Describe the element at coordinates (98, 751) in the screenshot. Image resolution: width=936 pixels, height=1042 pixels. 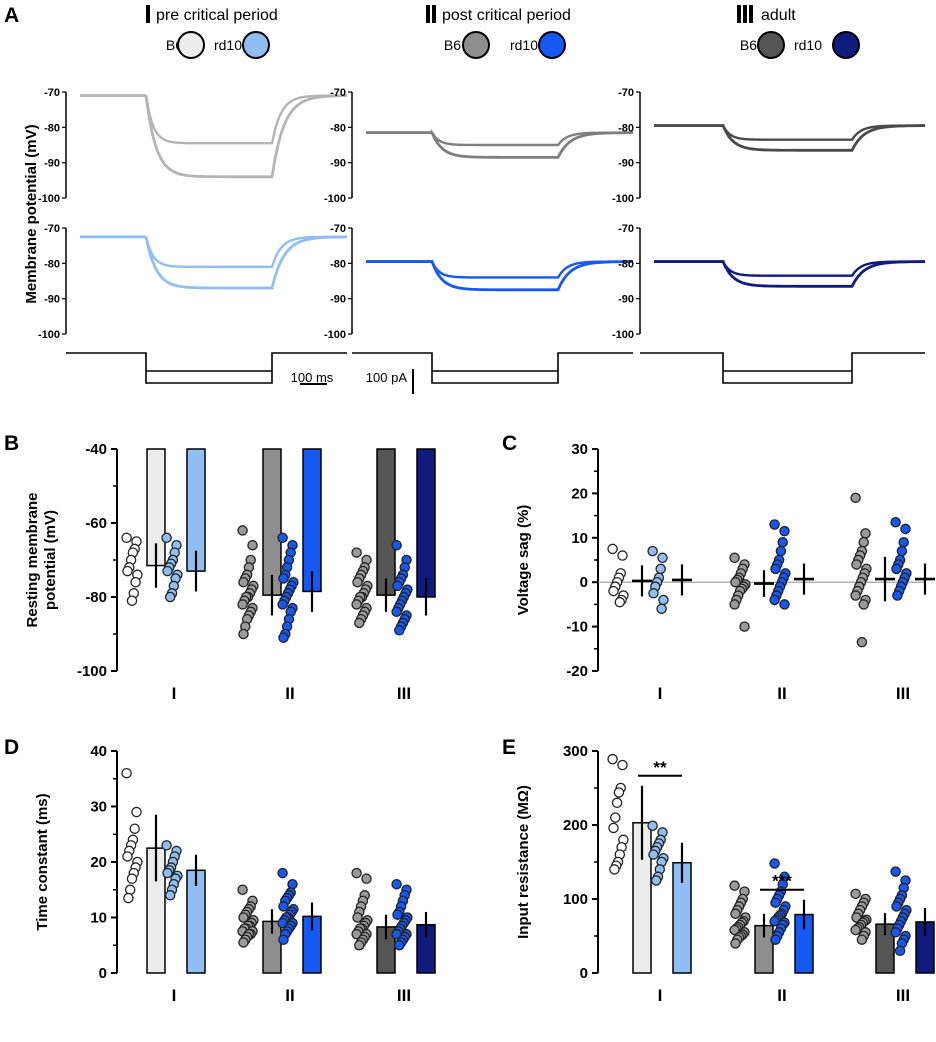
I see `y-tick-label: 40` at that location.